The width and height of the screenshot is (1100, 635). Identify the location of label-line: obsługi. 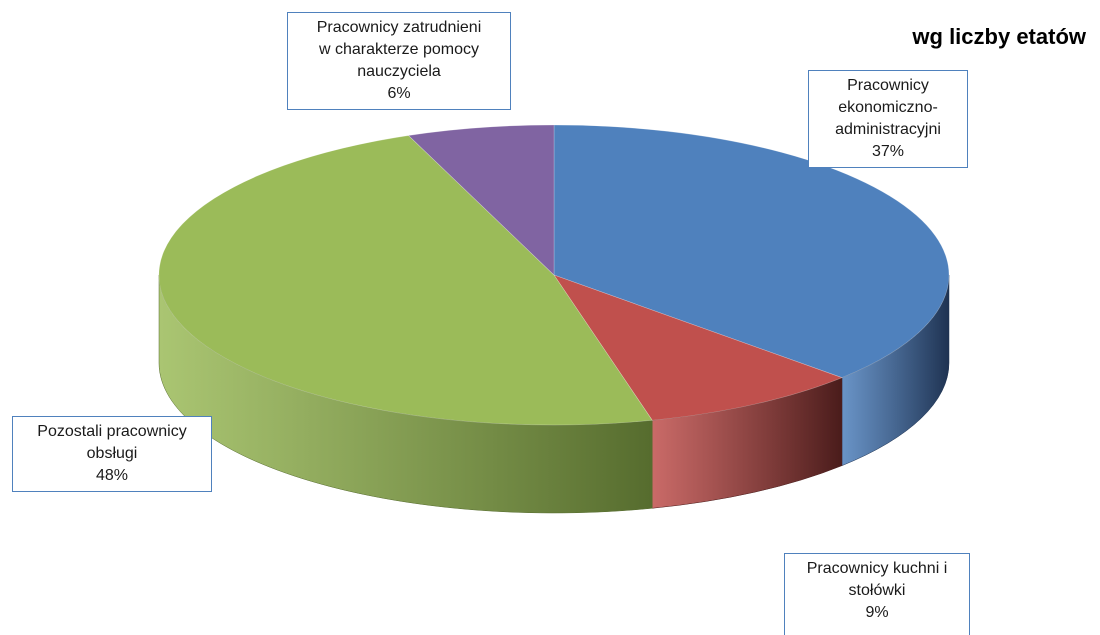
(112, 453).